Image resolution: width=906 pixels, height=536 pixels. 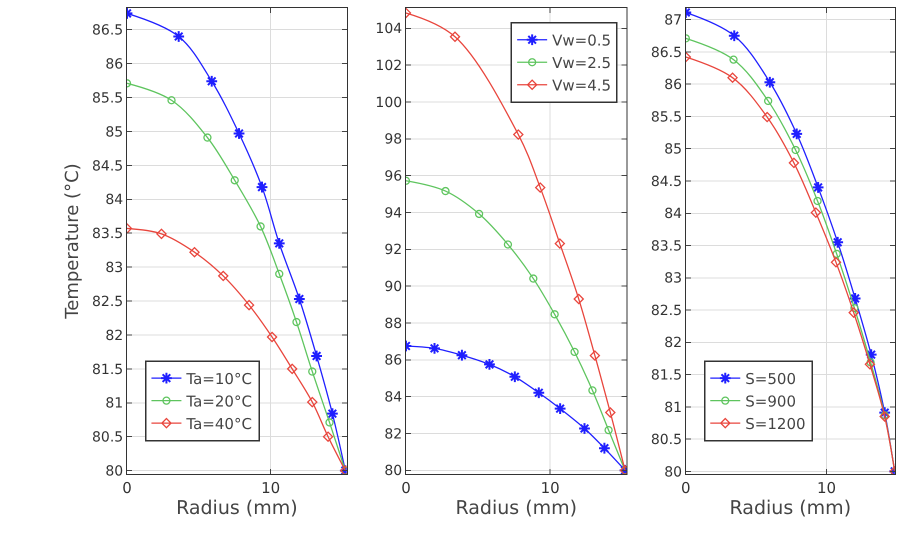 What do you see at coordinates (582, 41) in the screenshot?
I see `legend-label: Vw=0.5` at bounding box center [582, 41].